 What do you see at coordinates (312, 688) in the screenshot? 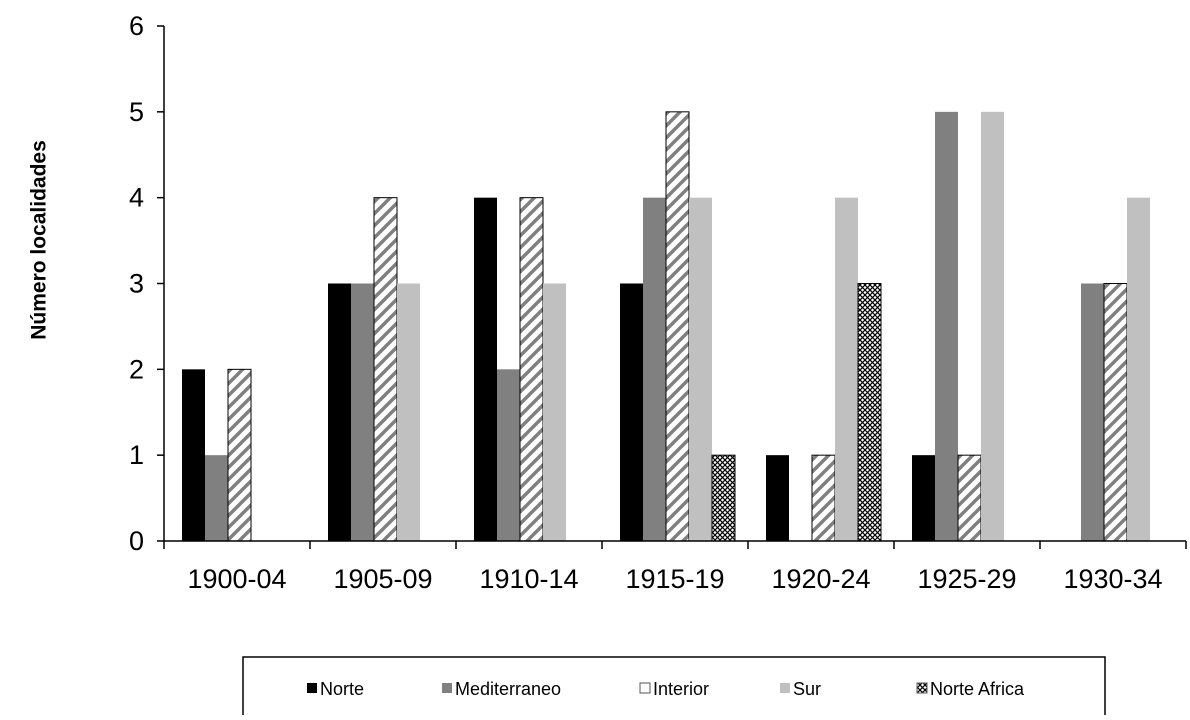
I see `legend-swatch-norte` at bounding box center [312, 688].